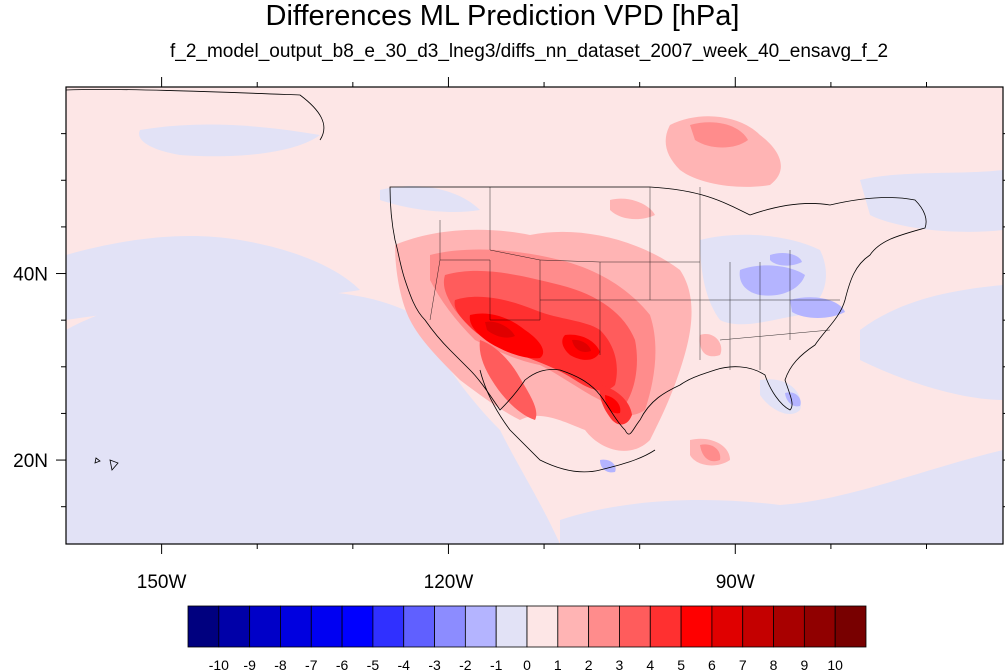 The width and height of the screenshot is (1005, 672). I want to click on colorbar-tick-label: 4, so click(650, 664).